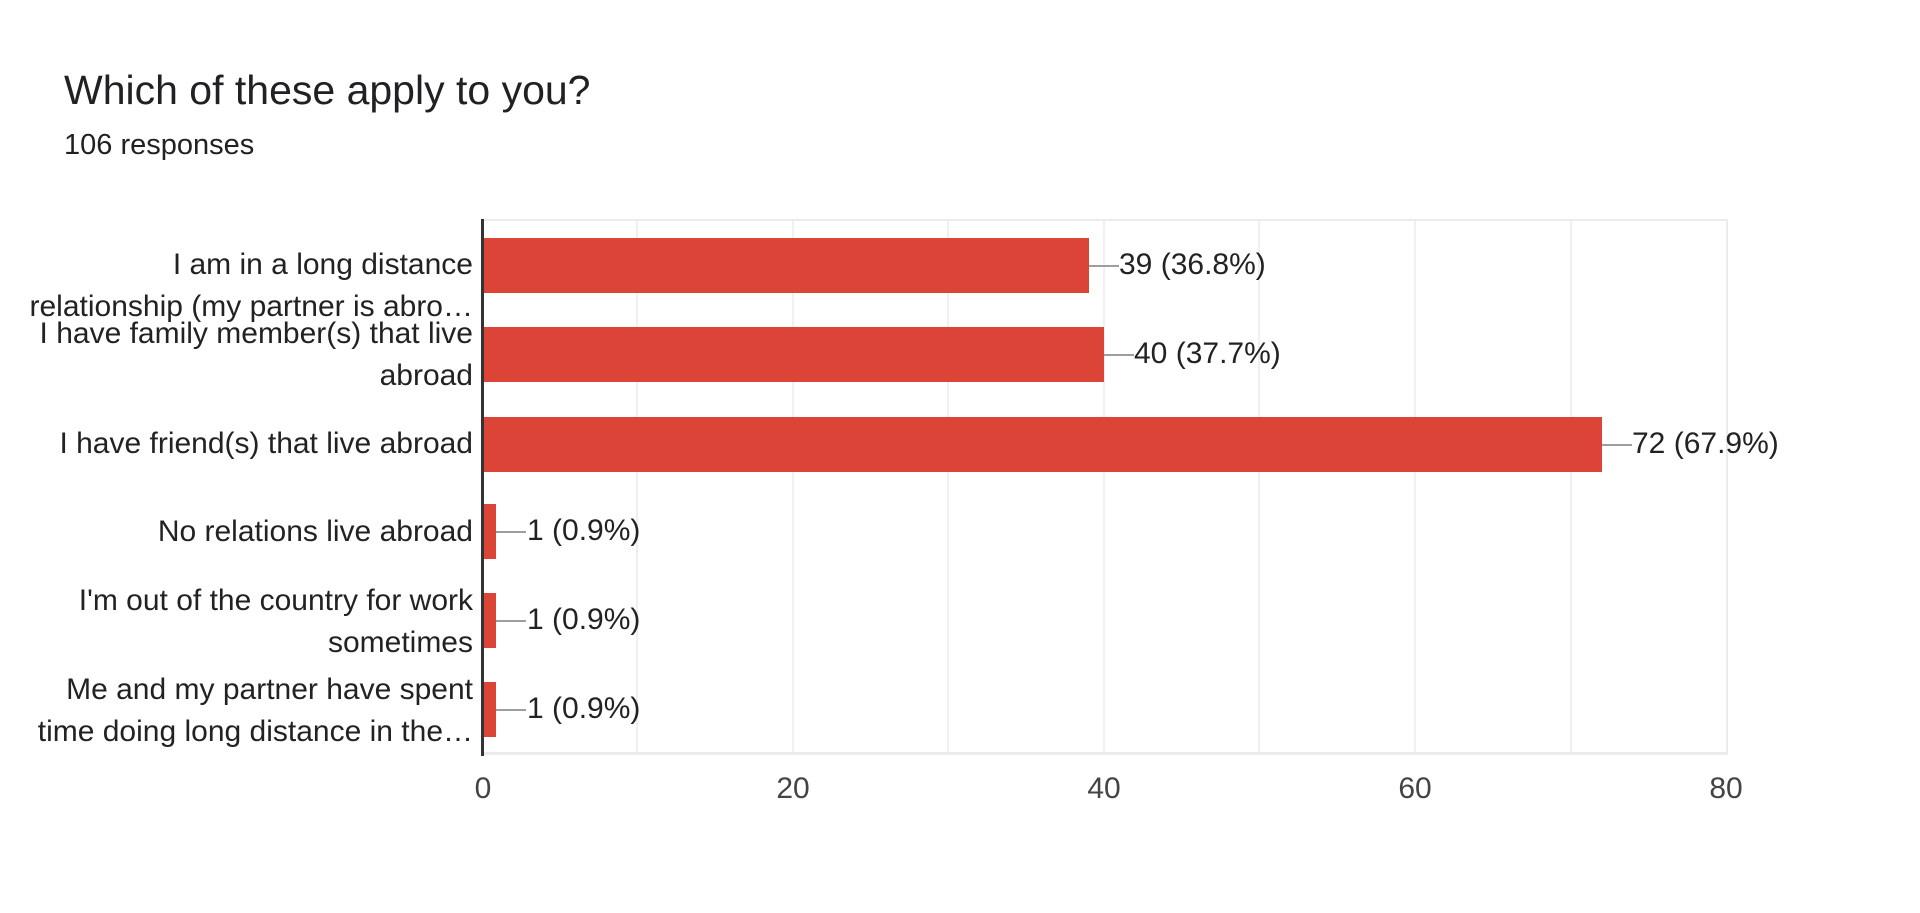 The width and height of the screenshot is (1920, 913). What do you see at coordinates (490, 709) in the screenshot?
I see `bar-past-long-distance` at bounding box center [490, 709].